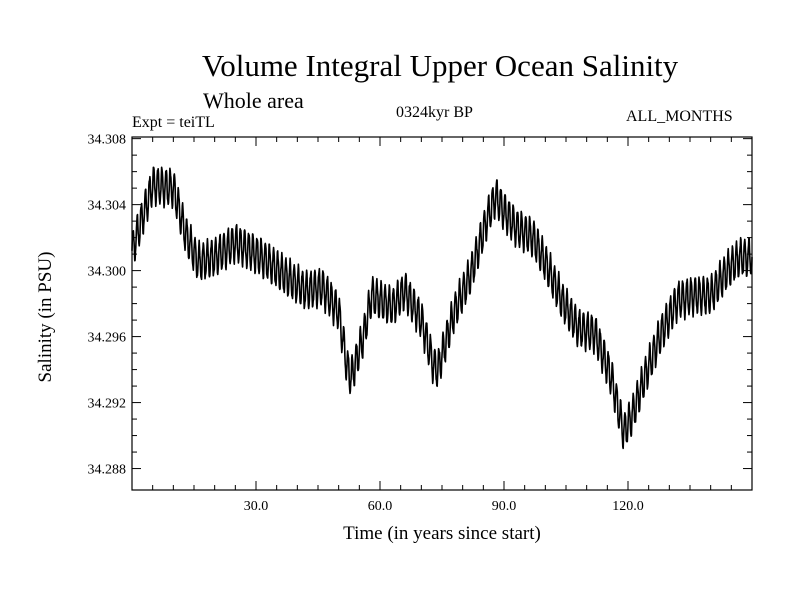  Describe the element at coordinates (173, 122) in the screenshot. I see `experiment-label: Expt = teiTL` at that location.